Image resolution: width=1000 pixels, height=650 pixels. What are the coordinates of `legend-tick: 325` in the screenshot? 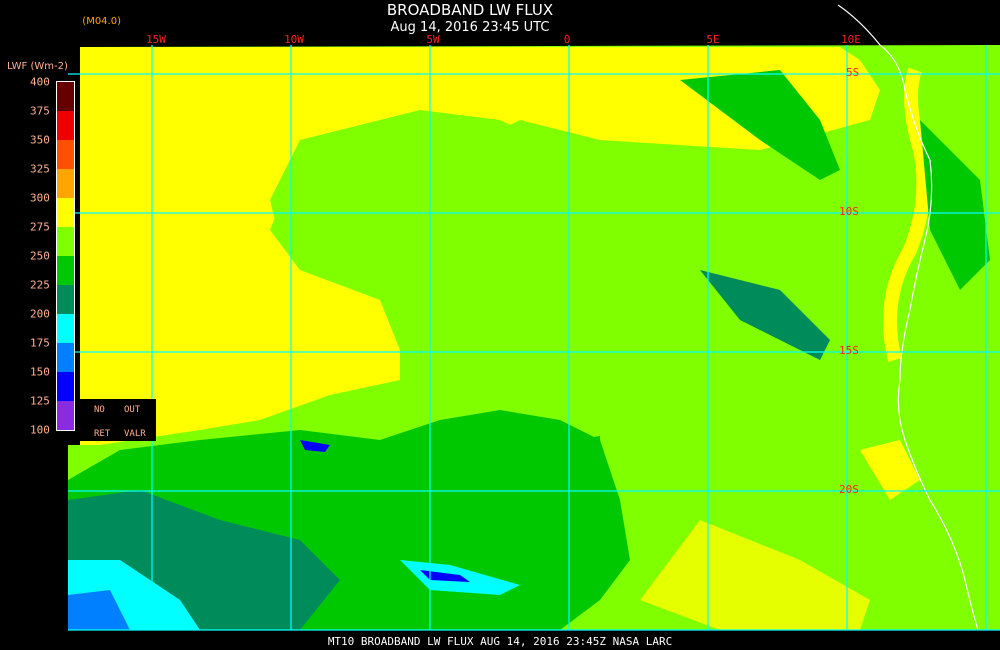 It's located at (40, 169).